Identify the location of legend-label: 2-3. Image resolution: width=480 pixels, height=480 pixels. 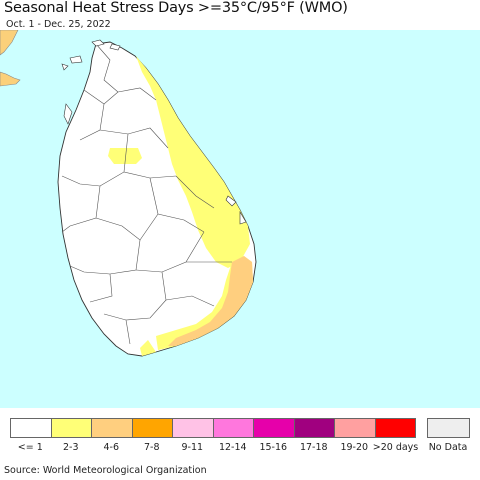
(70, 447).